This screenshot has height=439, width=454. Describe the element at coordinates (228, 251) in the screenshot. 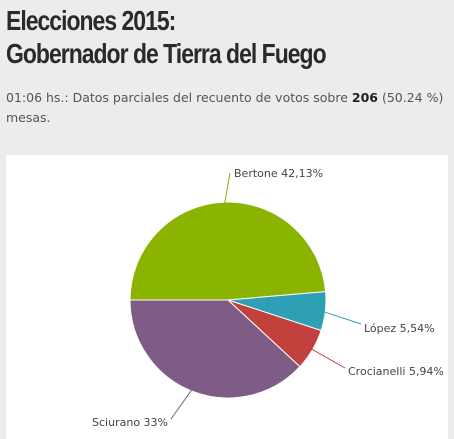

I see `pie-slice-bertone` at that location.